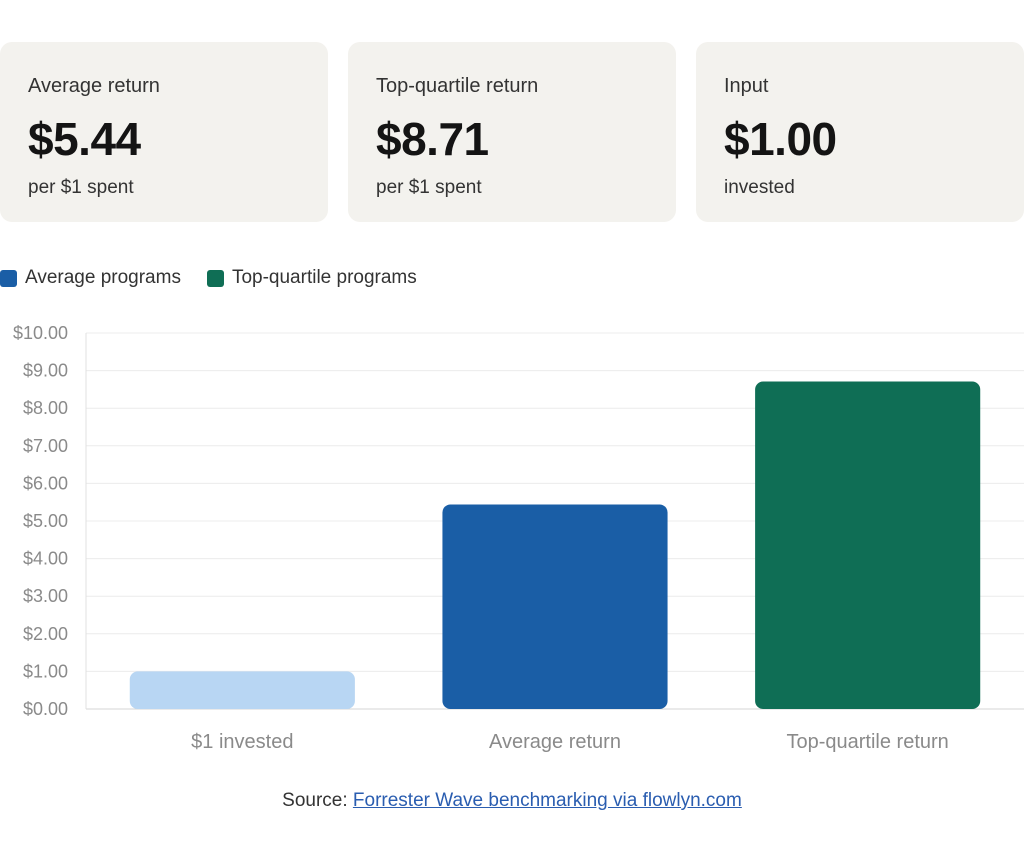 The width and height of the screenshot is (1024, 841). What do you see at coordinates (45, 596) in the screenshot?
I see `y-tick-label: $3.00` at bounding box center [45, 596].